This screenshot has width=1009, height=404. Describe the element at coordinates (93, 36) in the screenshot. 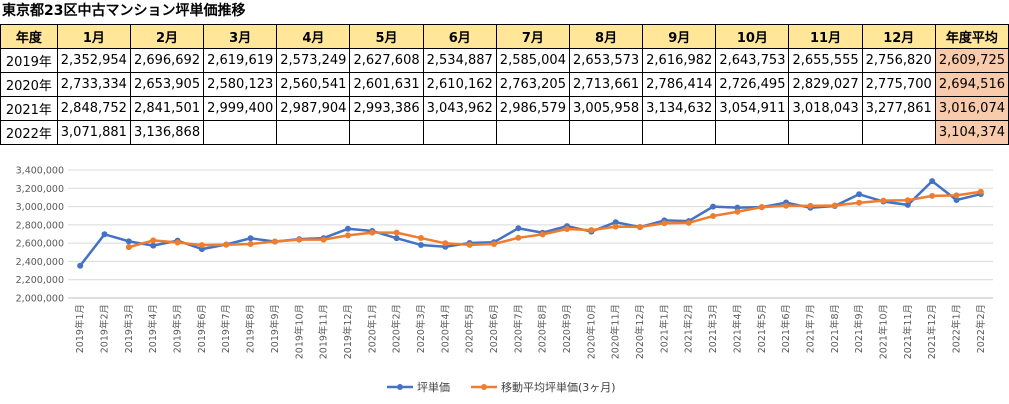

I see `column-header: 1月` at that location.